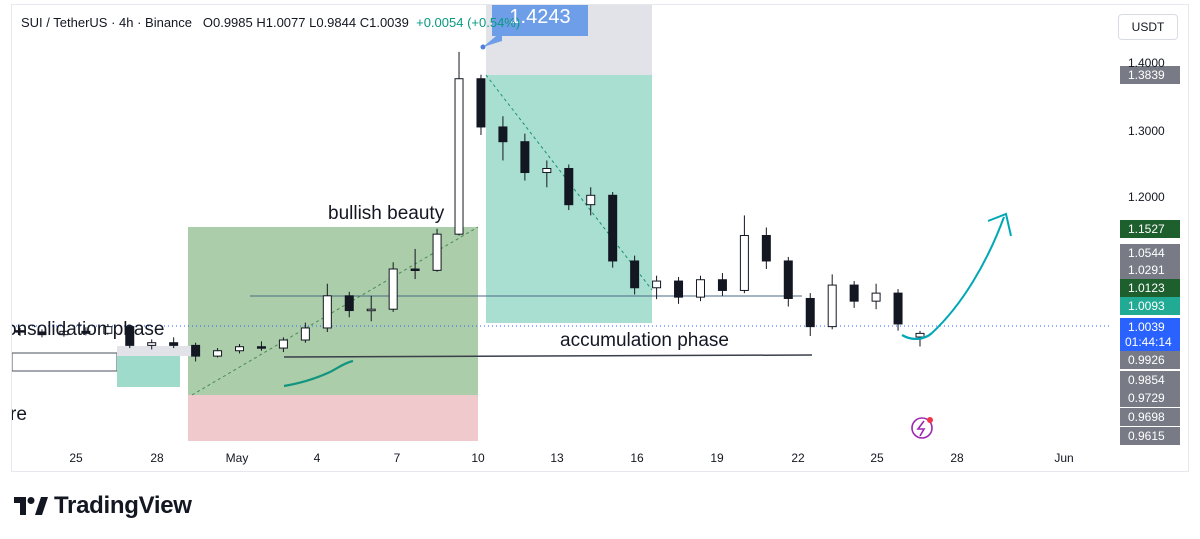 This screenshot has height=539, width=1200. Describe the element at coordinates (644, 340) in the screenshot. I see `annotation-accumulation: accumulation phase` at that location.